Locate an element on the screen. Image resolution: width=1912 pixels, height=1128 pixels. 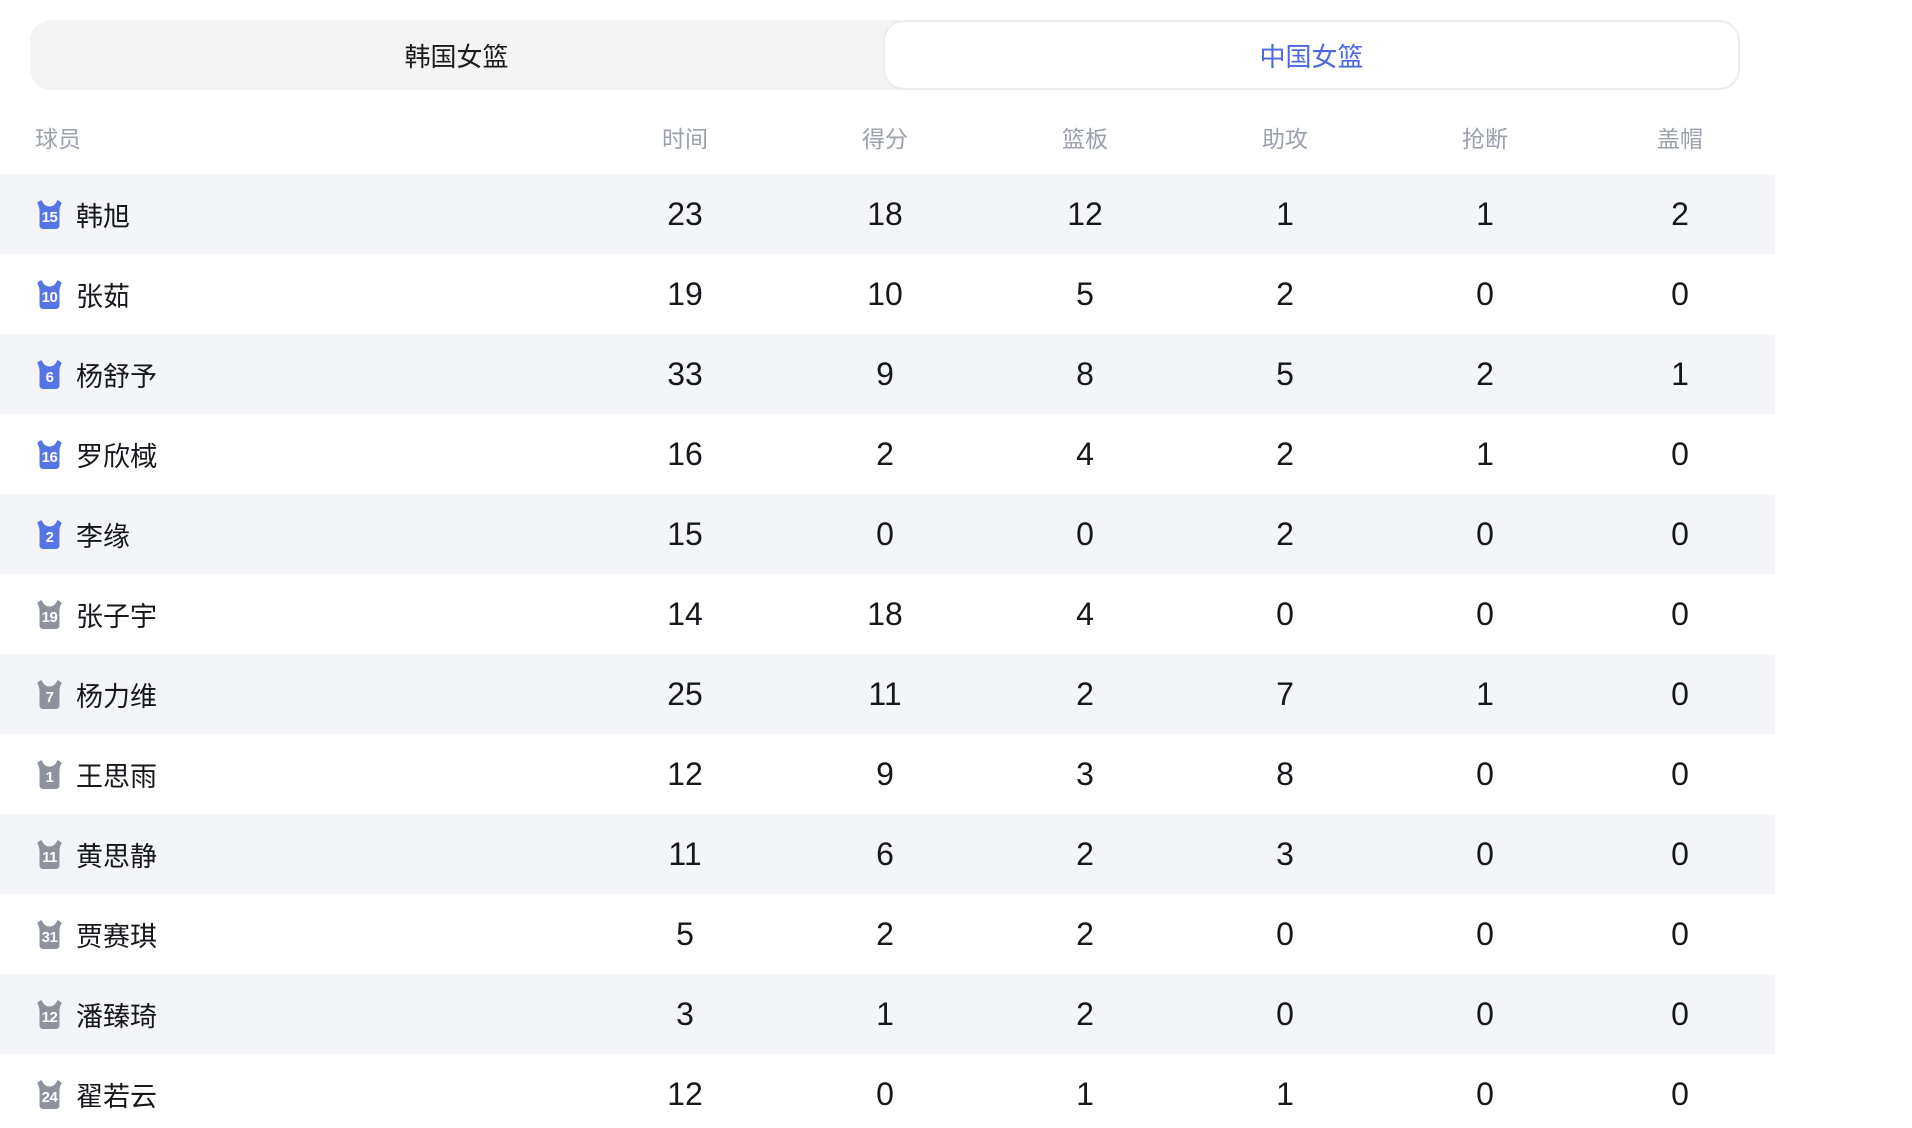
tab-china-team: 中国女篮 is located at coordinates (1311, 55).